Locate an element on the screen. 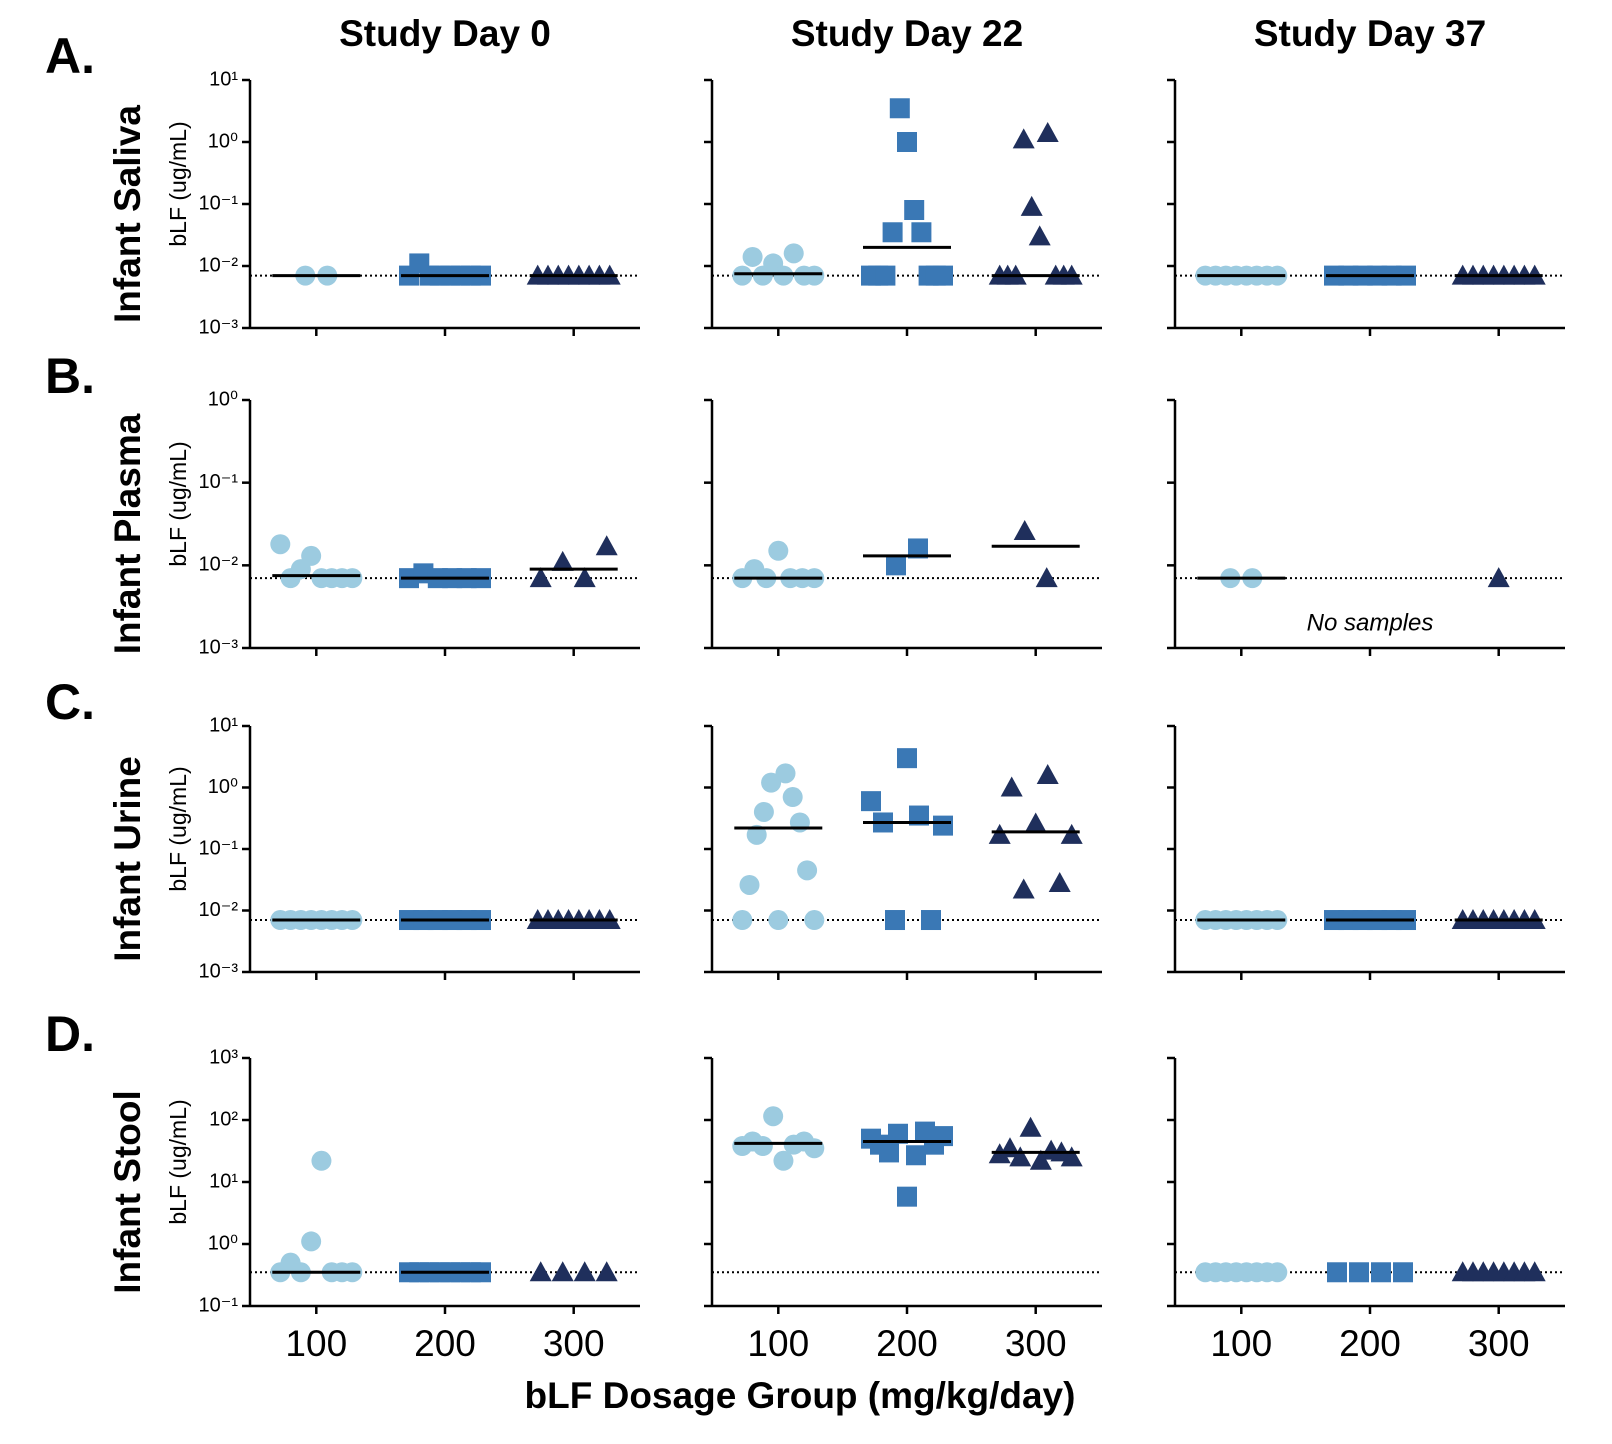  y-tick-label: 10² is located at coordinates (223, 1119).